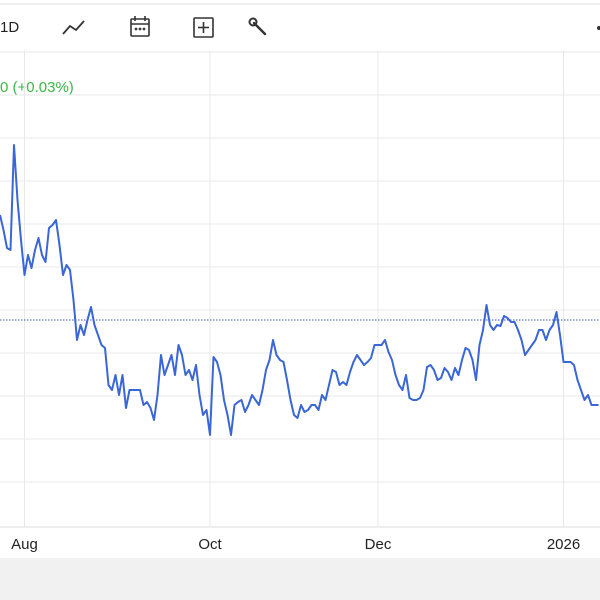  What do you see at coordinates (24, 544) in the screenshot?
I see `x-tick-label: Aug` at bounding box center [24, 544].